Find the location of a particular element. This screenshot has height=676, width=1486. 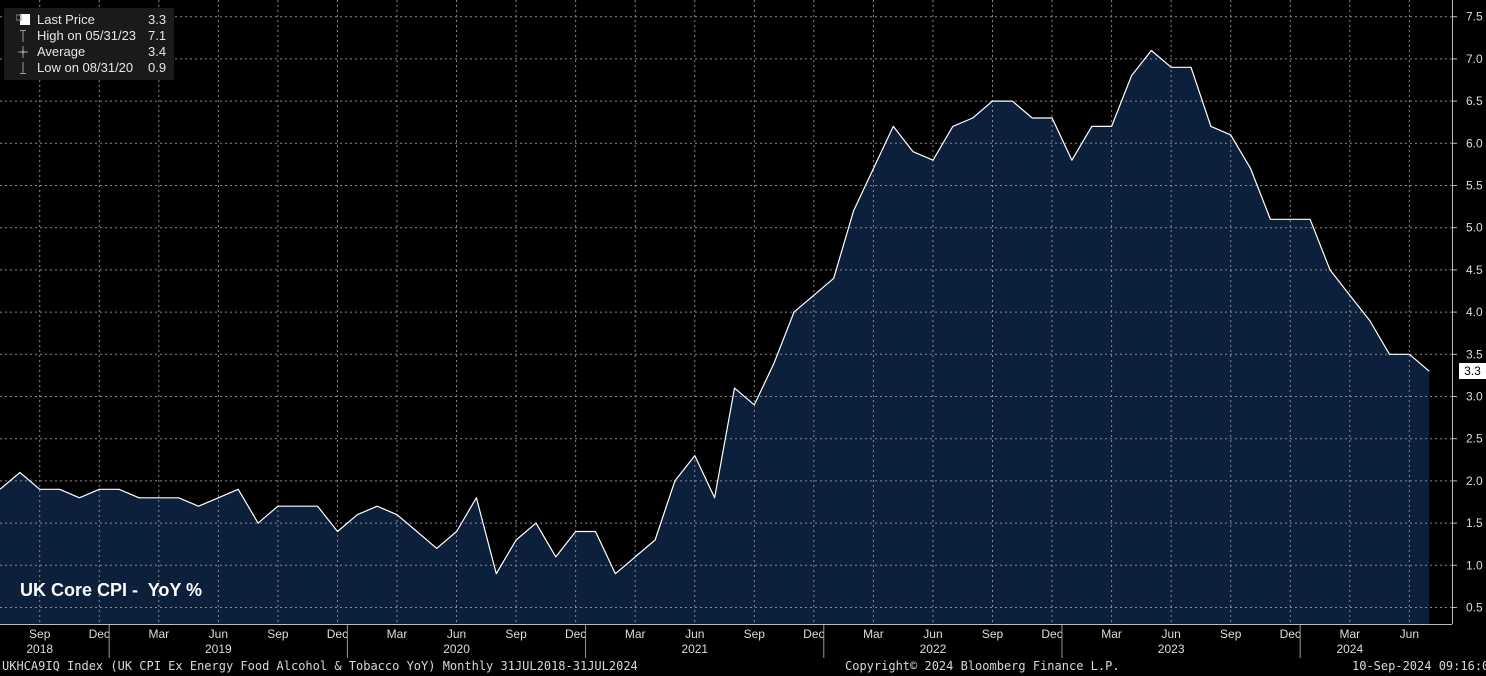

square-marker-icon is located at coordinates (23, 19).